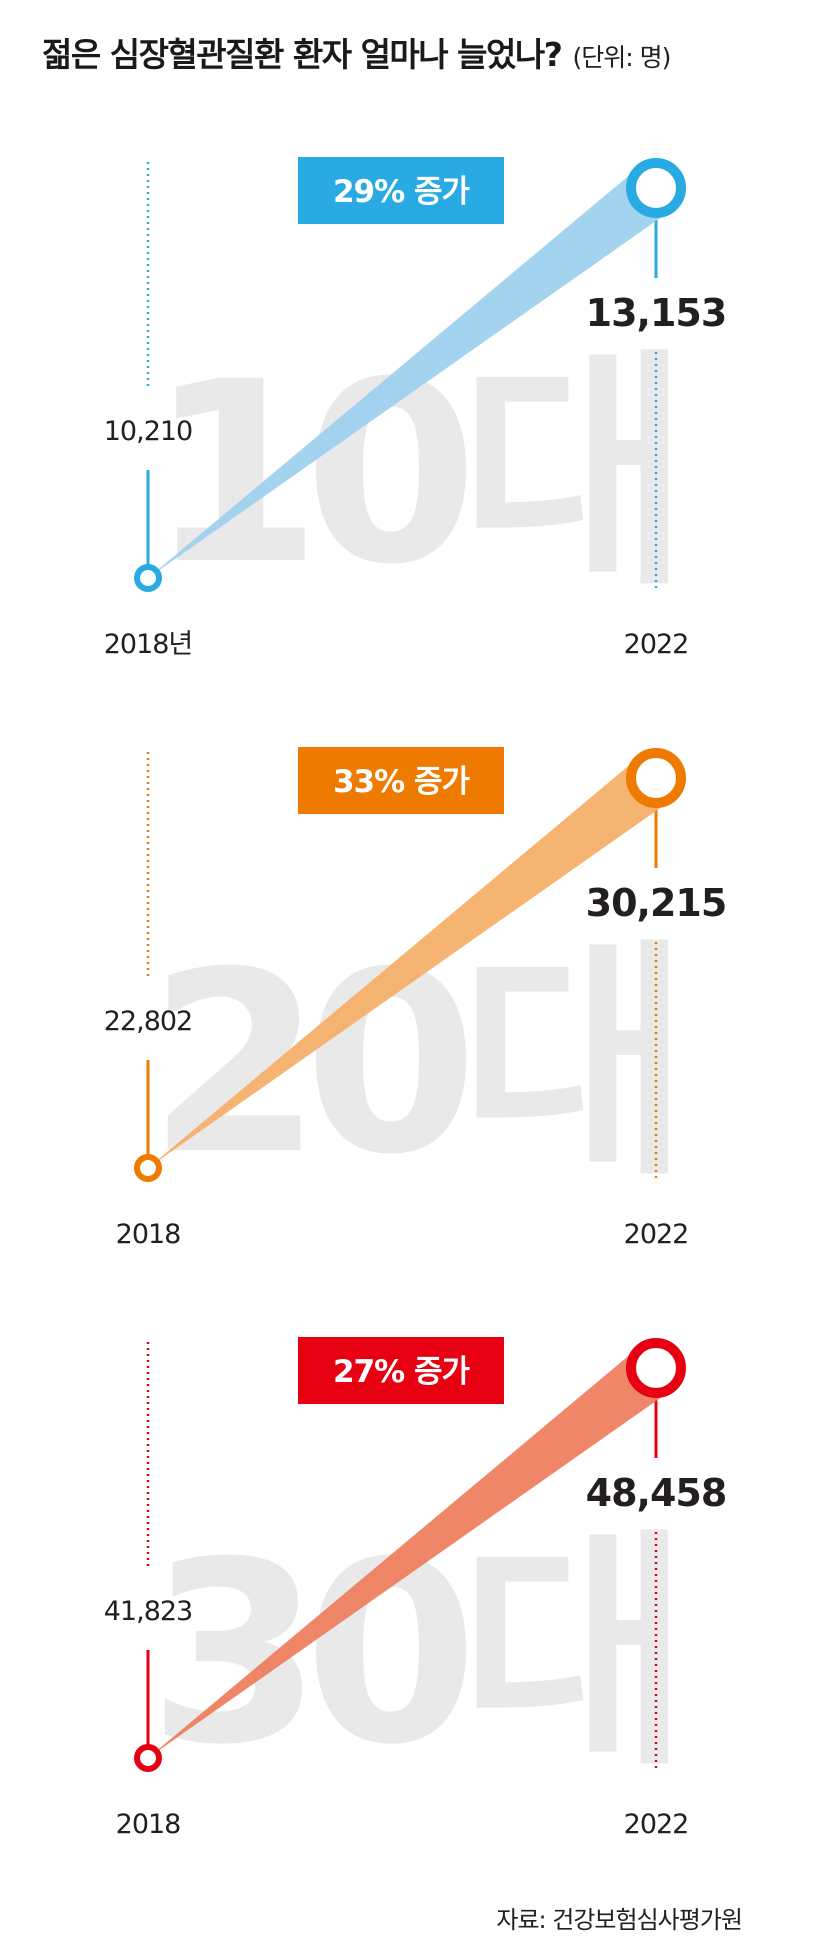 The height and width of the screenshot is (1955, 832). I want to click on value-label-start: 22,802, so click(148, 1021).